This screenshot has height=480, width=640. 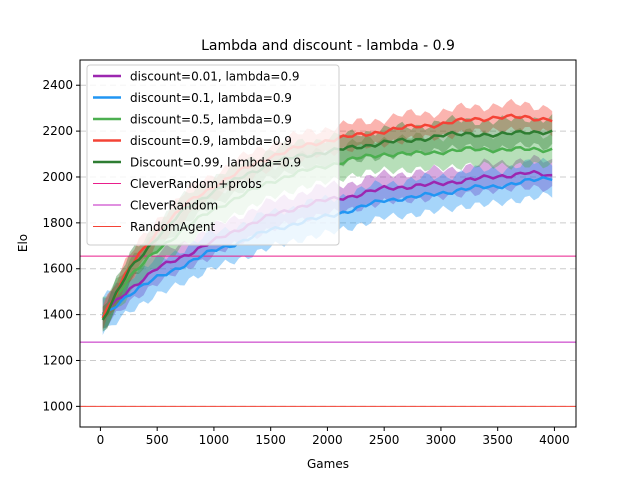 I want to click on x-axis: 0 500 1000 1500 2000 2500 3000 3500 4000, so click(x=333, y=437).